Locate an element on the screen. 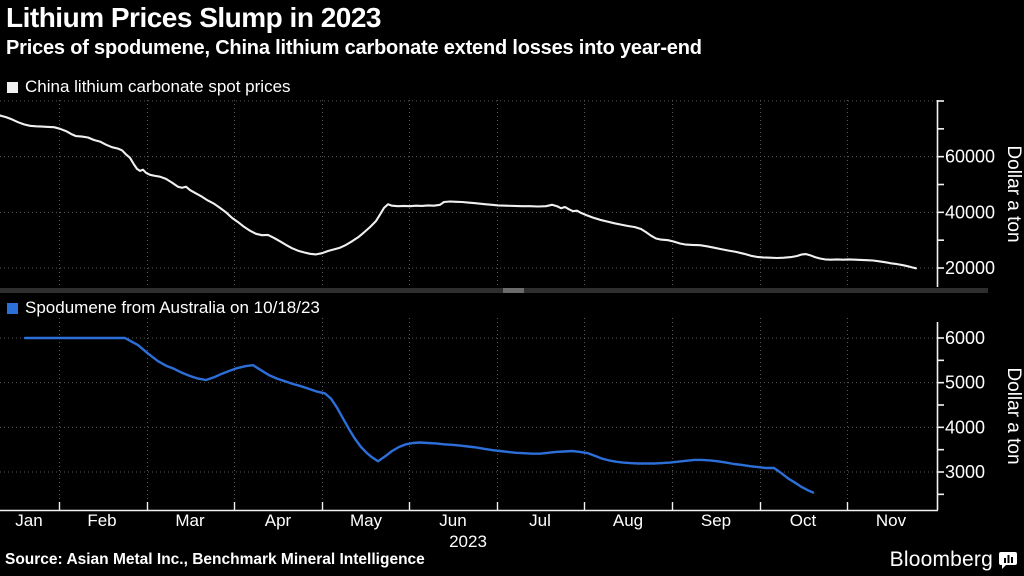 The image size is (1024, 576). y-tick-label: 3000 is located at coordinates (965, 472).